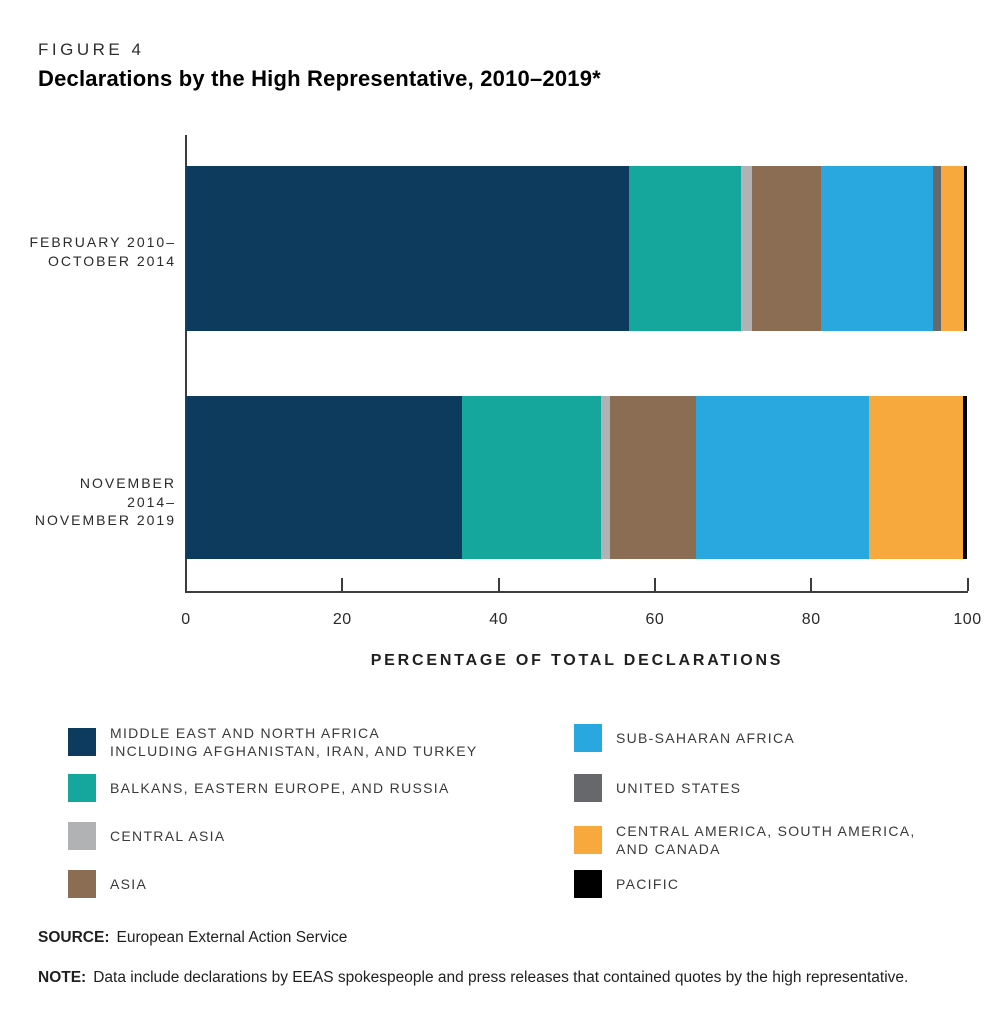 The width and height of the screenshot is (1000, 1012). What do you see at coordinates (105, 520) in the screenshot?
I see `category-label-line: NOVEMBER 2019` at bounding box center [105, 520].